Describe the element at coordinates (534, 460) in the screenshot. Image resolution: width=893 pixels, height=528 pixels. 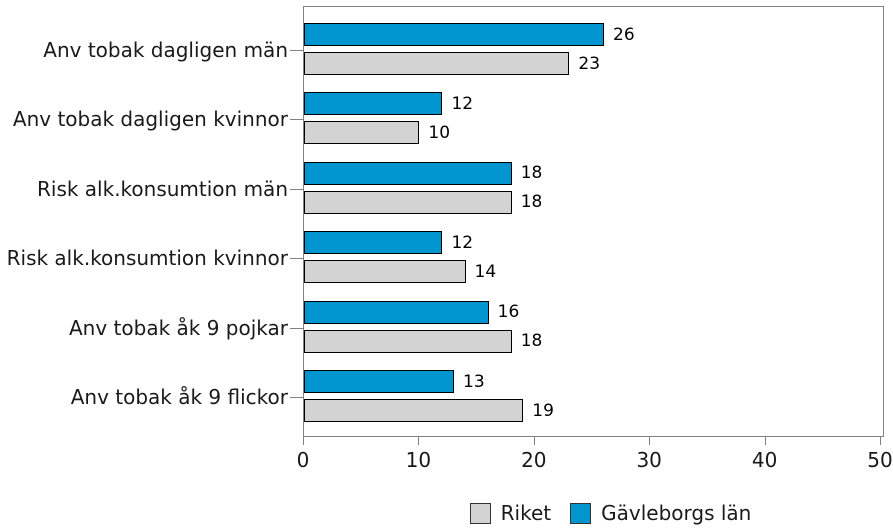
I see `x-tick-label: 20` at that location.